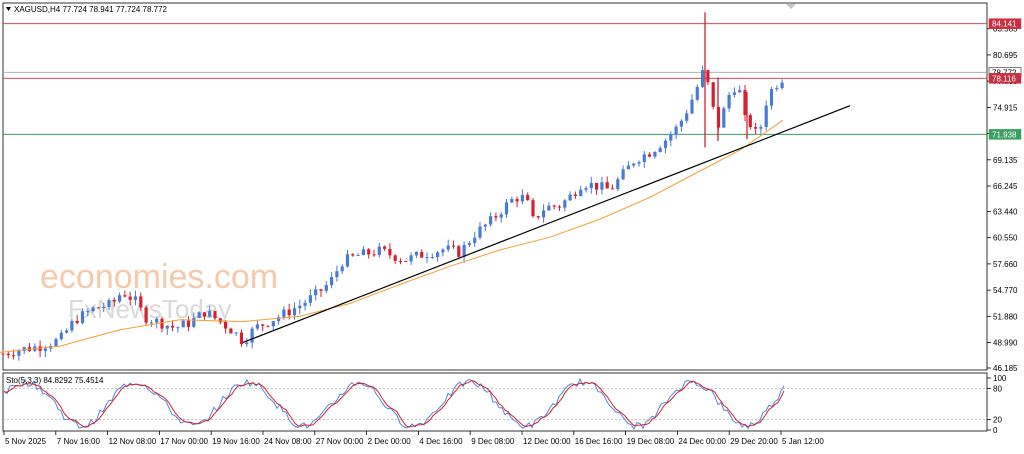 The width and height of the screenshot is (1024, 454). What do you see at coordinates (390, 441) in the screenshot?
I see `x-tick-label: 2 Dec 00:00` at bounding box center [390, 441].